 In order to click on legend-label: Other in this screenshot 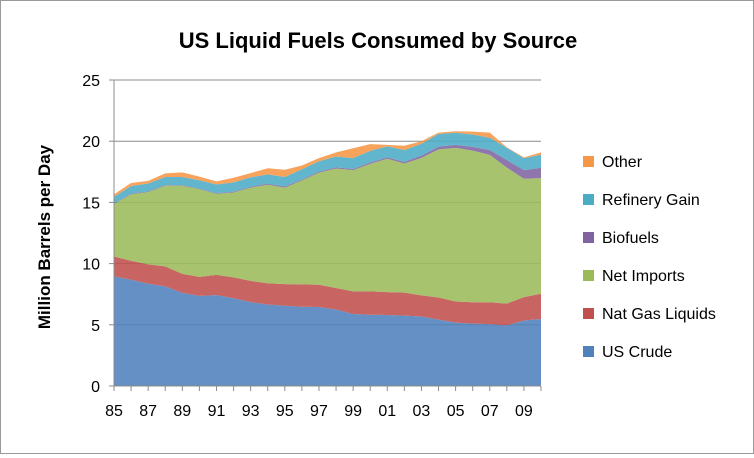, I will do `click(622, 162)`.